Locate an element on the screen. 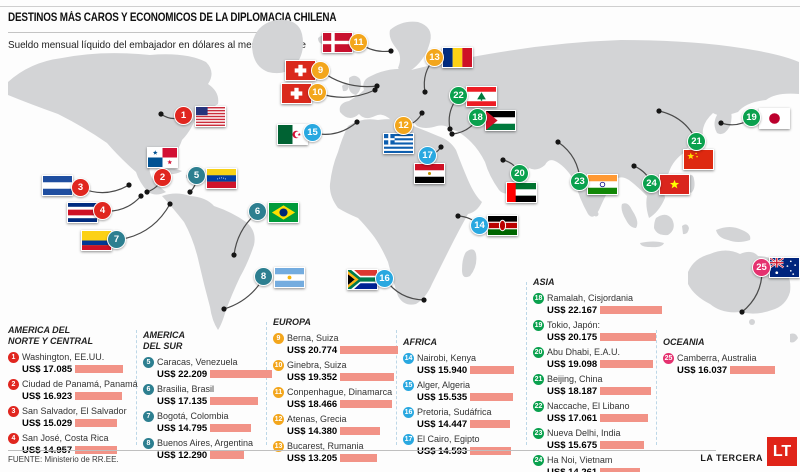 The height and width of the screenshot is (472, 800). map-marker-18: 18 is located at coordinates (477, 117).